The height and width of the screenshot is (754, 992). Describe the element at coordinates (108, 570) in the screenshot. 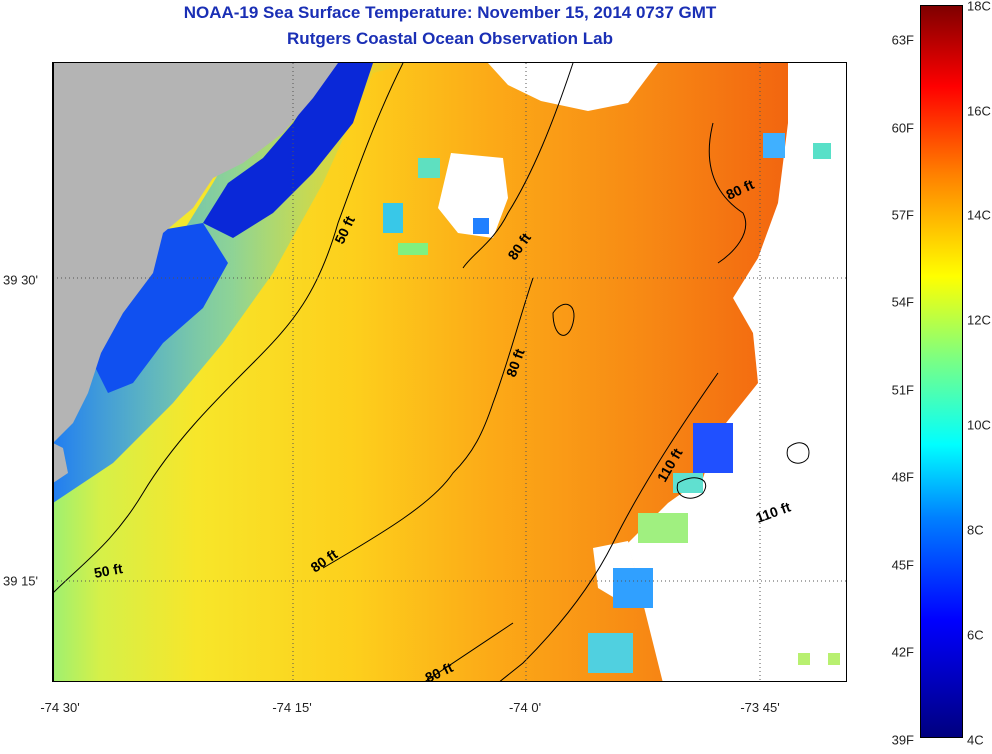

I see `contour-label-50ft-south: 50 ft` at that location.